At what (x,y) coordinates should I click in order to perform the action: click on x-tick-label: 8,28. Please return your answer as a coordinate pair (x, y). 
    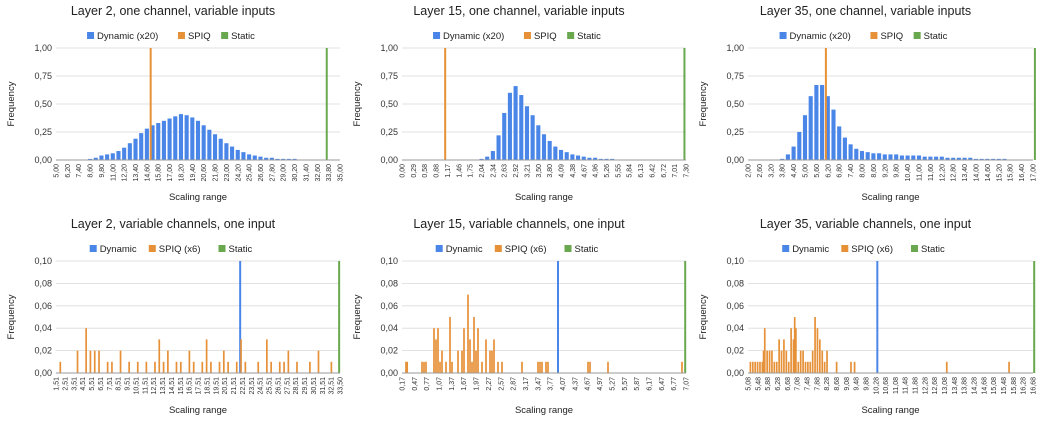
    Looking at the image, I should click on (827, 384).